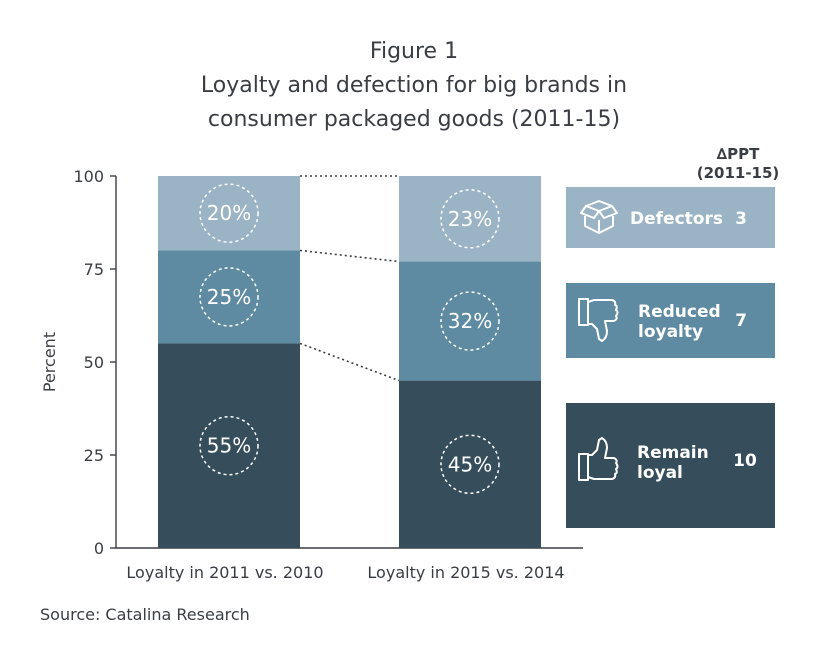 The width and height of the screenshot is (829, 645). What do you see at coordinates (414, 119) in the screenshot?
I see `chart-title-line-3: consumer packaged goods (2011-15)` at bounding box center [414, 119].